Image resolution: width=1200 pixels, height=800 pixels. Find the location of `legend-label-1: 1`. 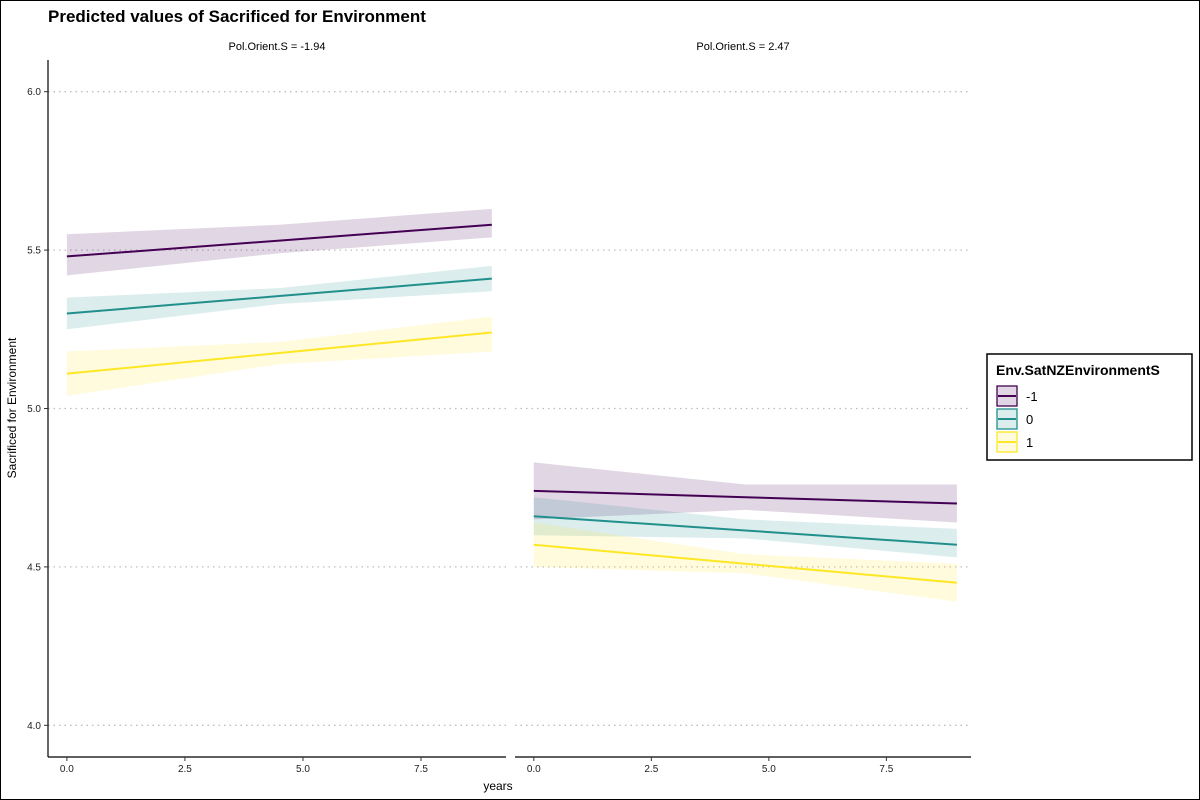

legend-label-1: 1 is located at coordinates (1029, 442).